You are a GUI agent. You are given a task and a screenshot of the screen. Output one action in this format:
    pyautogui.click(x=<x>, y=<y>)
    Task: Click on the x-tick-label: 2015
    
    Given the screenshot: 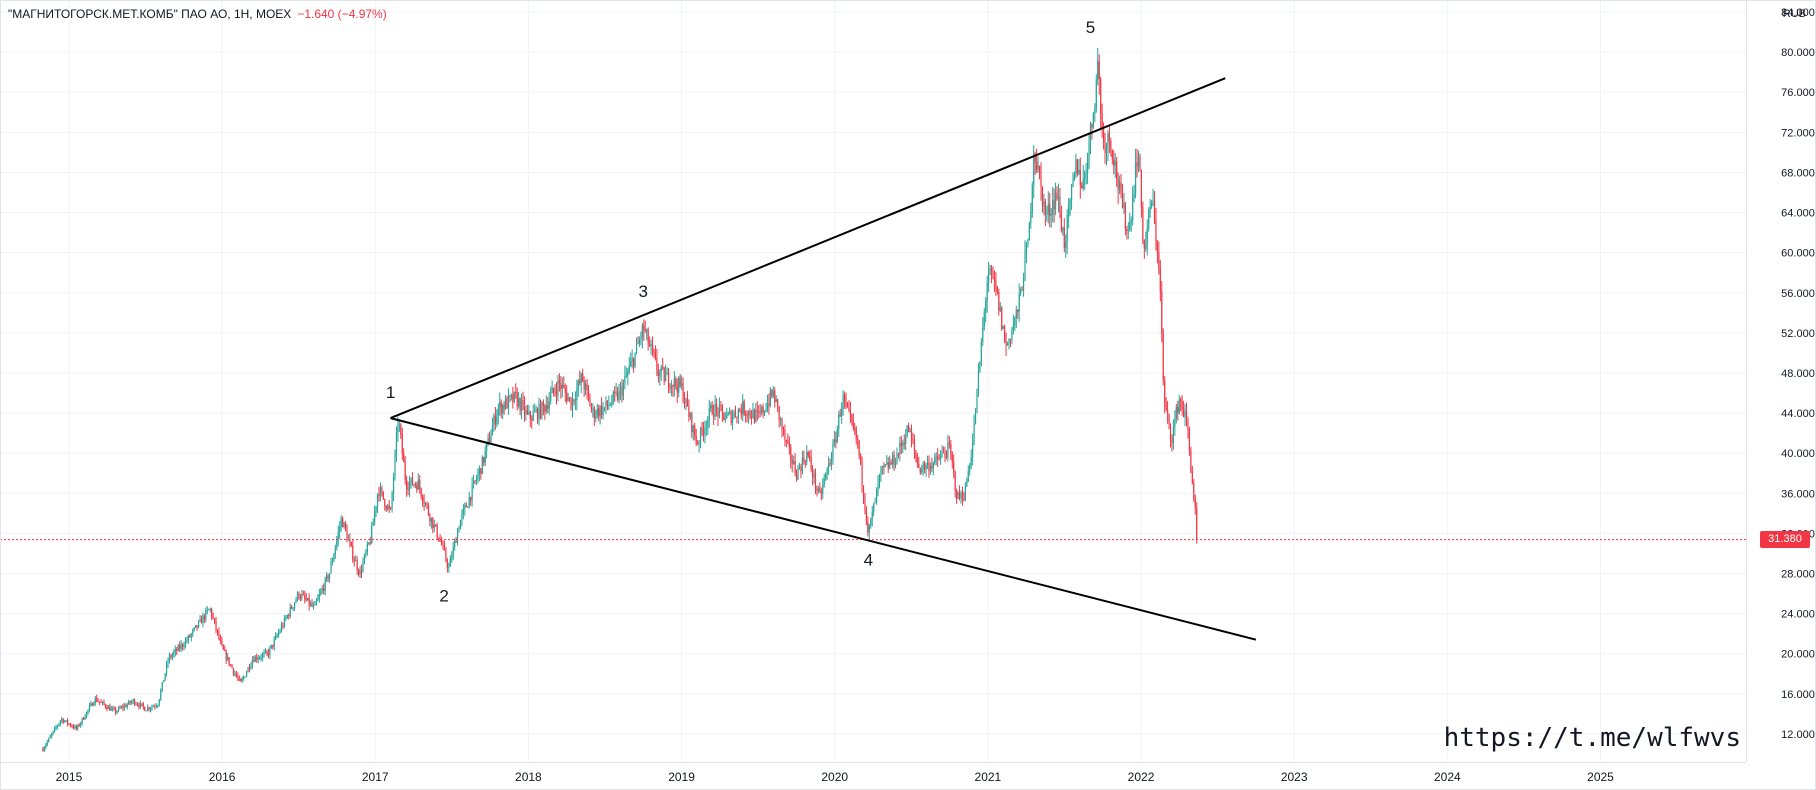 What is the action you would take?
    pyautogui.click(x=69, y=777)
    